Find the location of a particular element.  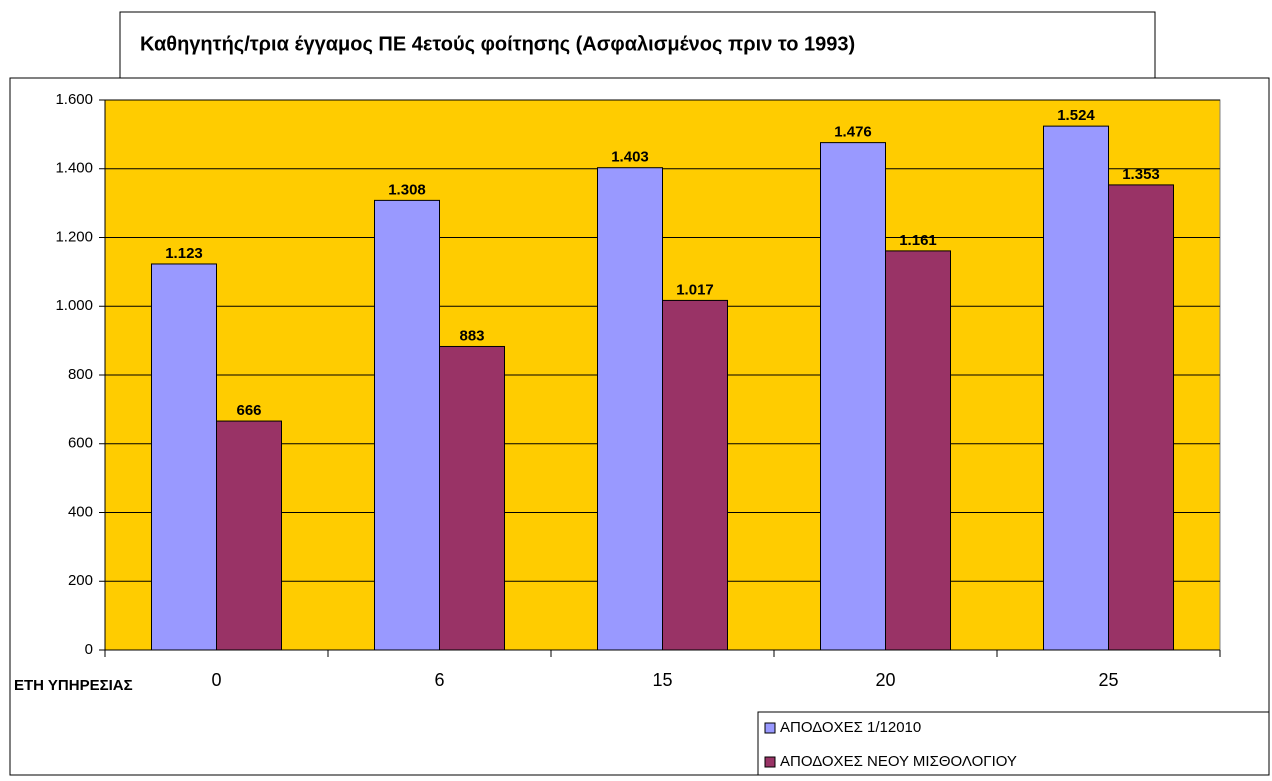

data-label: 1.017 is located at coordinates (695, 289).